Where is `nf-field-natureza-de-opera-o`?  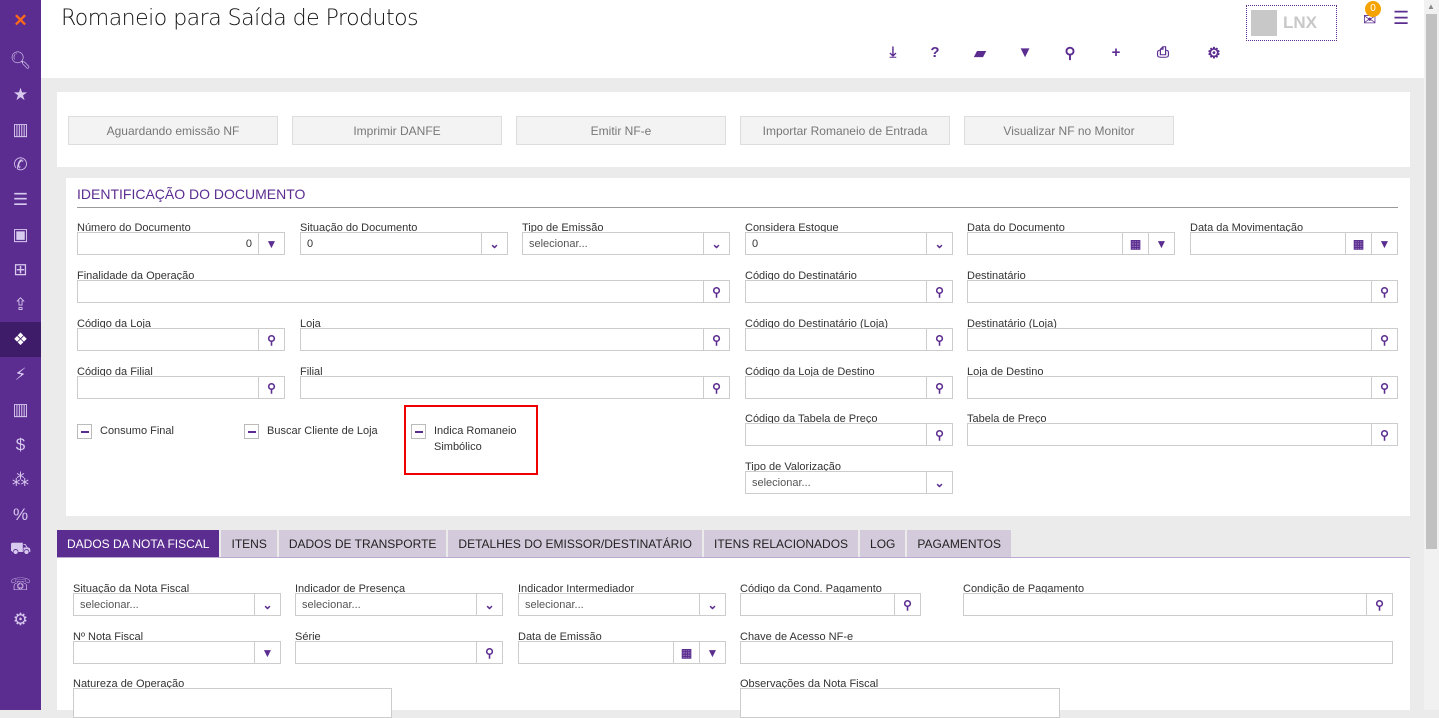
nf-field-natureza-de-opera-o is located at coordinates (232, 703).